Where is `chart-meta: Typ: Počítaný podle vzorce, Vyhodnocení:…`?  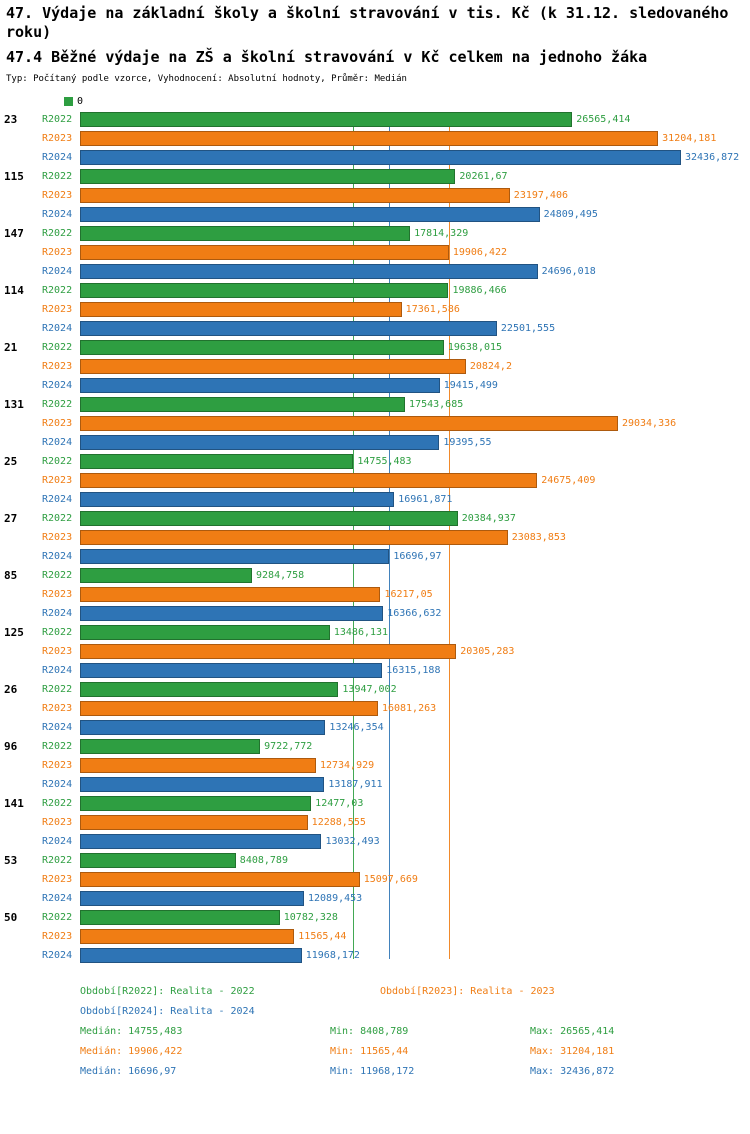
chart-meta: Typ: Počítaný podle vzorce, Vyhodnocení:… is located at coordinates (206, 79).